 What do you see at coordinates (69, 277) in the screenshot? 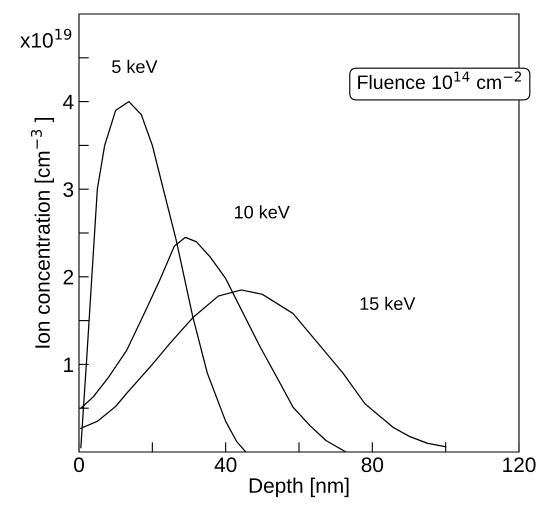
I see `y-tick-label: 2` at bounding box center [69, 277].